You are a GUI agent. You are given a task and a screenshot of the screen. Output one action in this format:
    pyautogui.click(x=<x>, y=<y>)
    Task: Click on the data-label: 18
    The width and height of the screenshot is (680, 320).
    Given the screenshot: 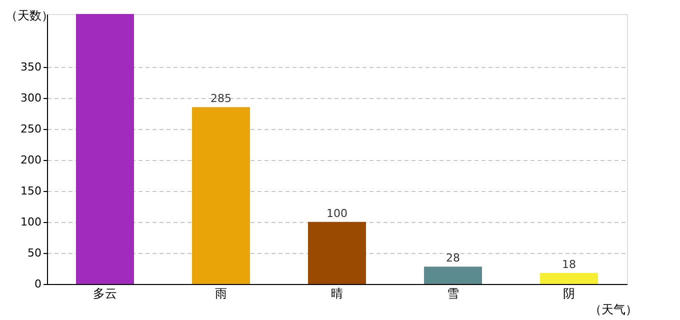 What is the action you would take?
    pyautogui.click(x=569, y=264)
    